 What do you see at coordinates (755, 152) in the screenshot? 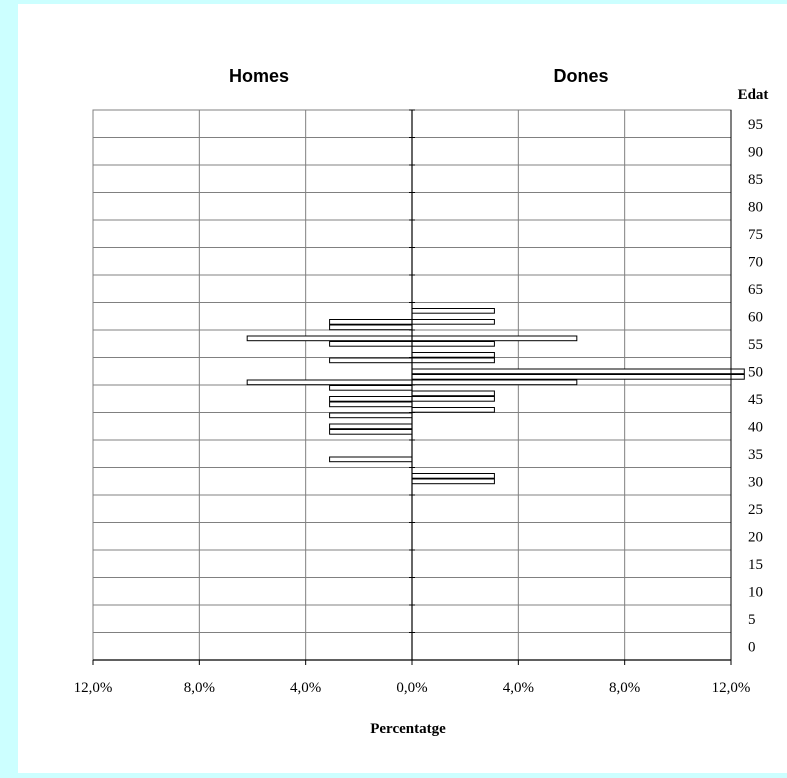
I see `y-tick-label: 90` at bounding box center [755, 152].